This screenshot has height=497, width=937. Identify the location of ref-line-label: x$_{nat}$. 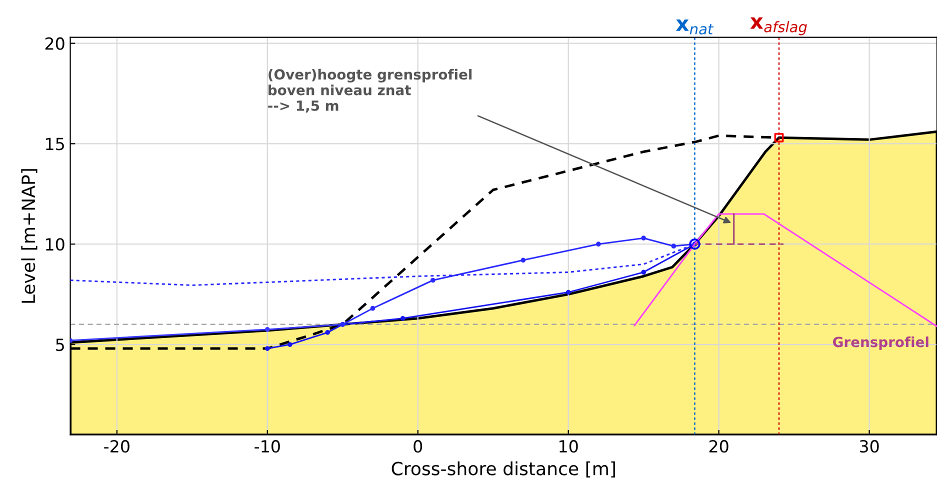
(695, 27).